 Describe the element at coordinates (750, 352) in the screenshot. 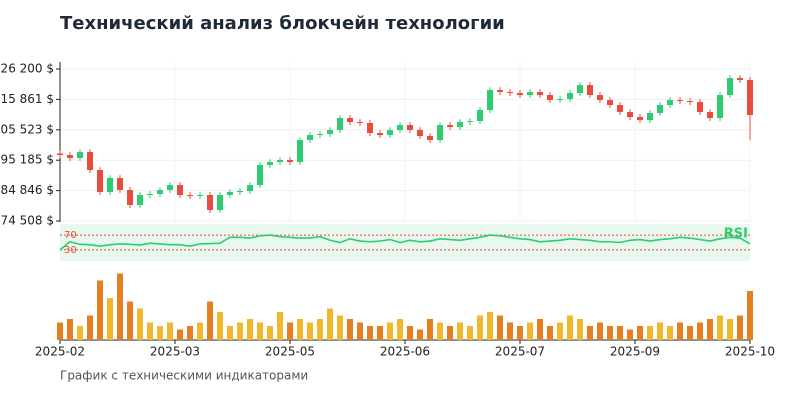

I see `x-tick-label: 2025-10` at that location.